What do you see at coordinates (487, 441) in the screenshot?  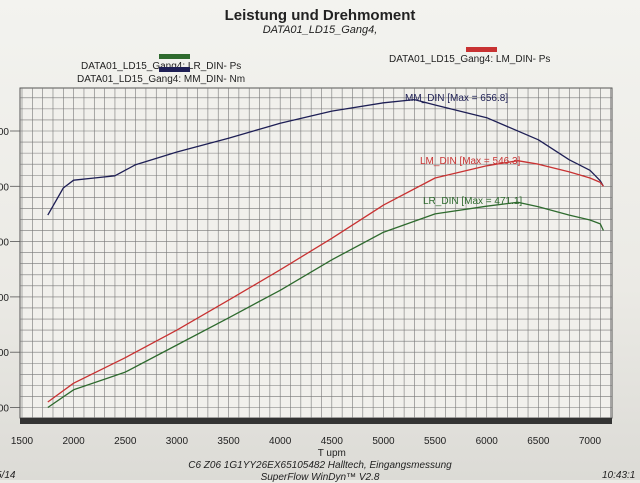 I see `x-tick-label: 6000` at bounding box center [487, 441].